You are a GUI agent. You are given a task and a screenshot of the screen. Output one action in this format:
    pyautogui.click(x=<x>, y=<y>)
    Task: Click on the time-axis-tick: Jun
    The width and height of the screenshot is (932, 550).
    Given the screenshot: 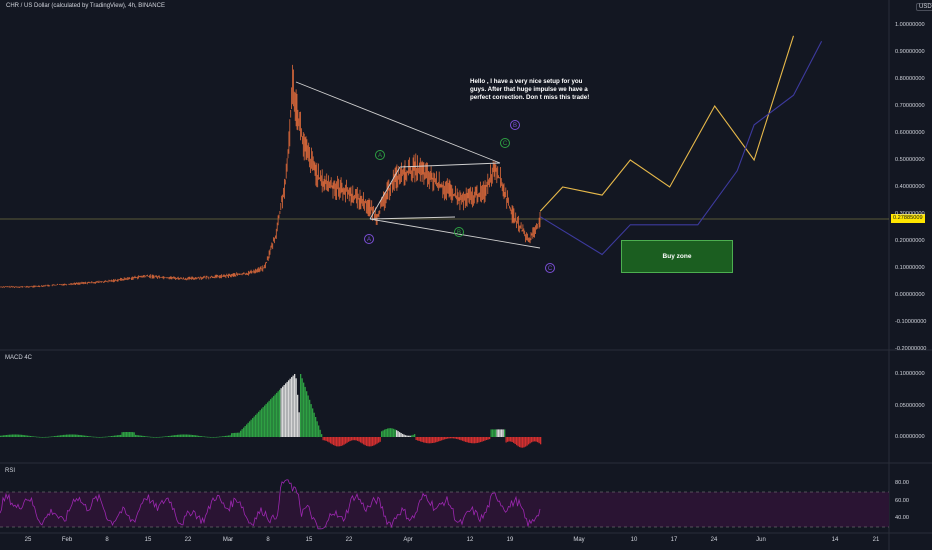 What is the action you would take?
    pyautogui.click(x=761, y=540)
    